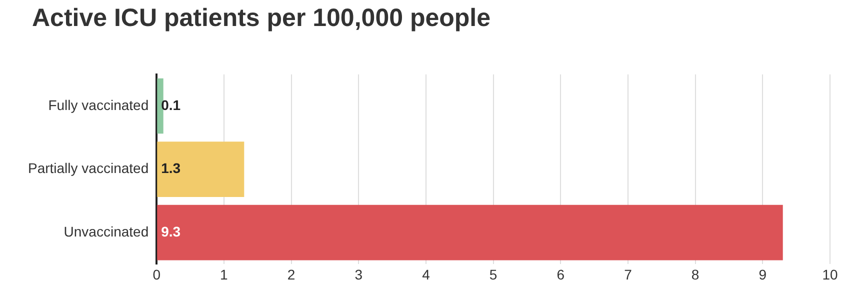 This screenshot has width=868, height=289. I want to click on x-tick-label: 8, so click(695, 274).